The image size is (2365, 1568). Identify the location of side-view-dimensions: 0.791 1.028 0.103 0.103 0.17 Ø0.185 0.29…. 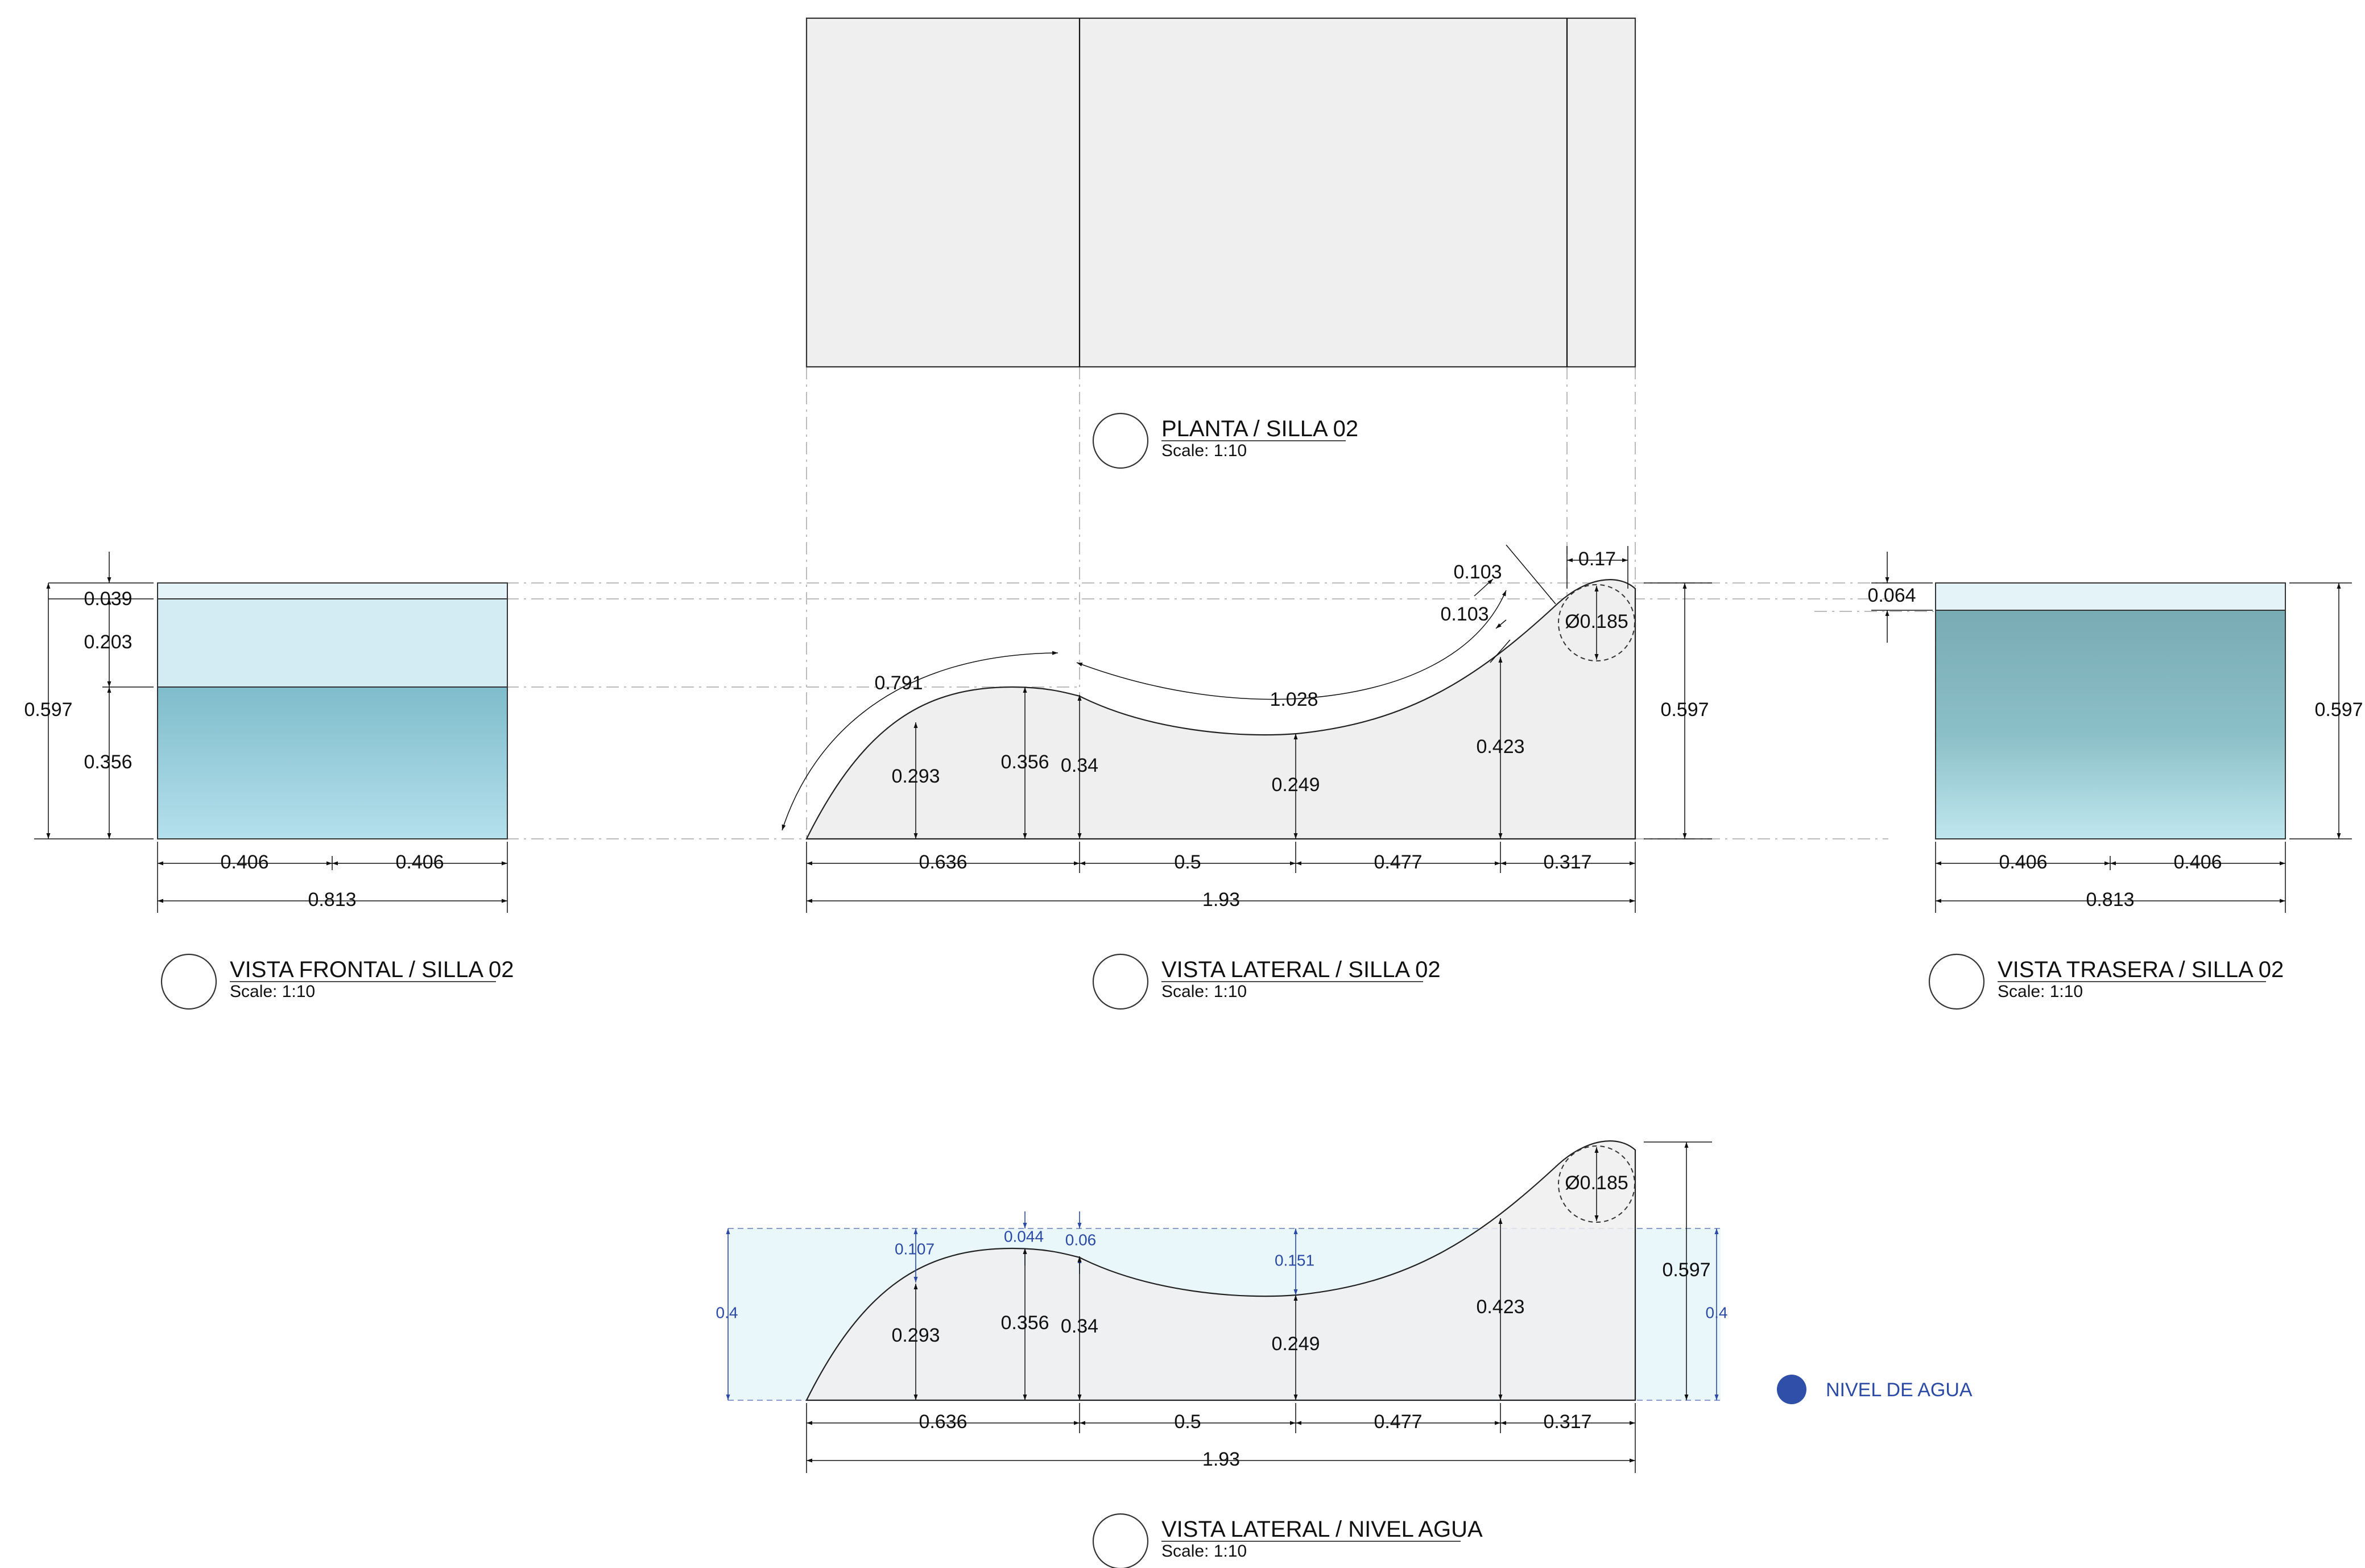
(1247, 728).